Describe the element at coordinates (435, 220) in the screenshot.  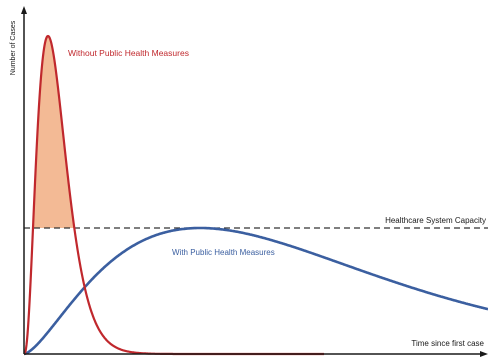
I see `capacity-label: Healthcare System Capacity` at that location.